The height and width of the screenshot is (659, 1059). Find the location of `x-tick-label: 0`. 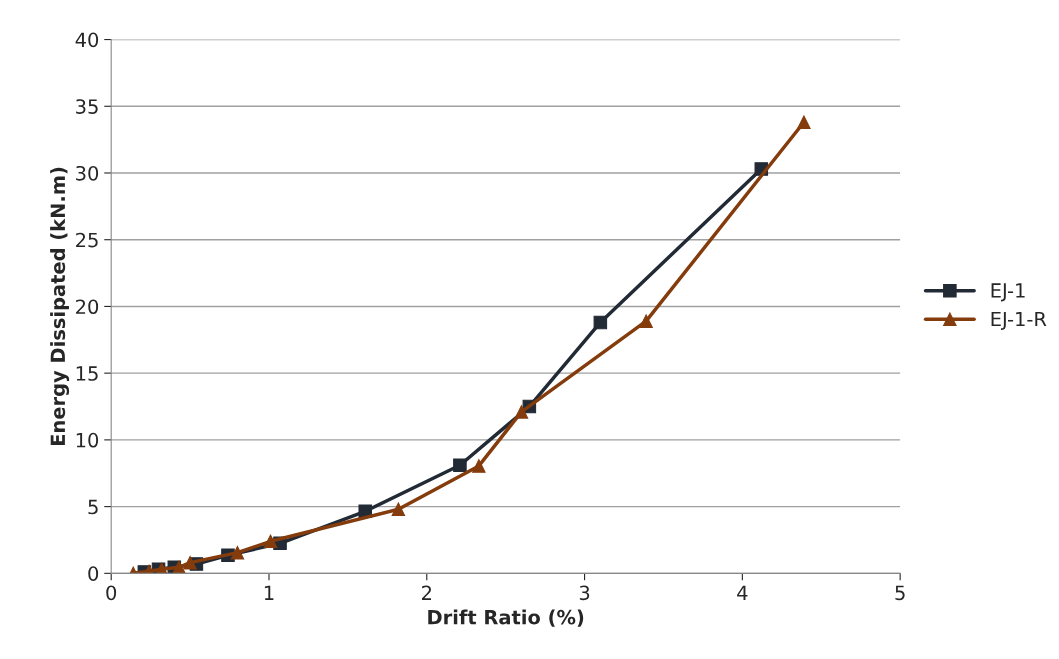

x-tick-label: 0 is located at coordinates (111, 593).